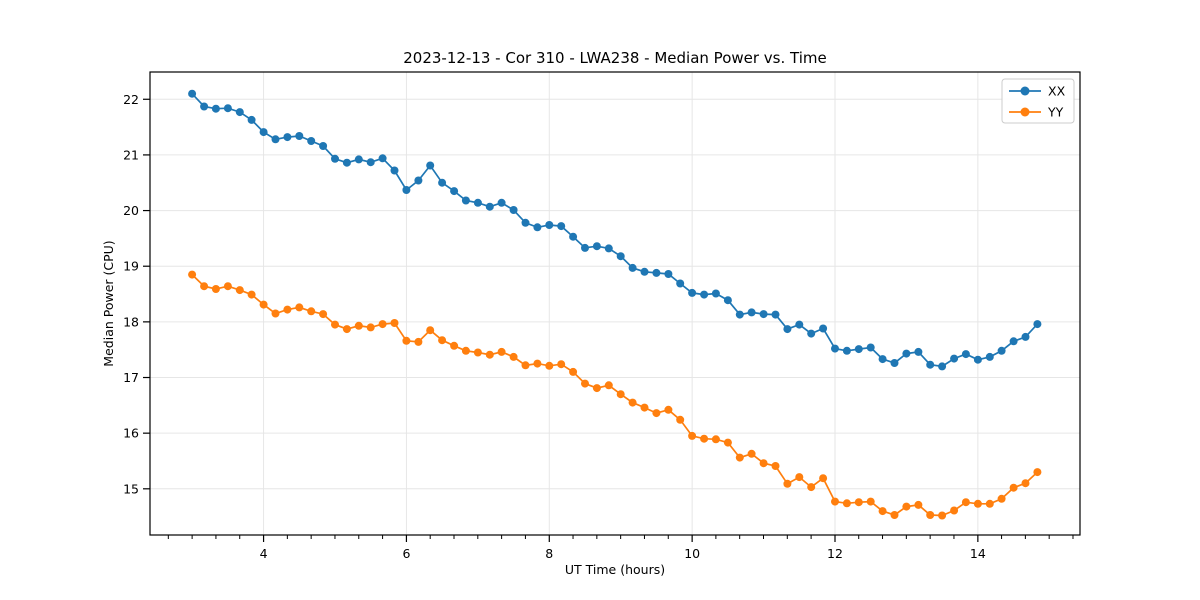  What do you see at coordinates (131, 210) in the screenshot?
I see `y-tick-label: 20` at bounding box center [131, 210].